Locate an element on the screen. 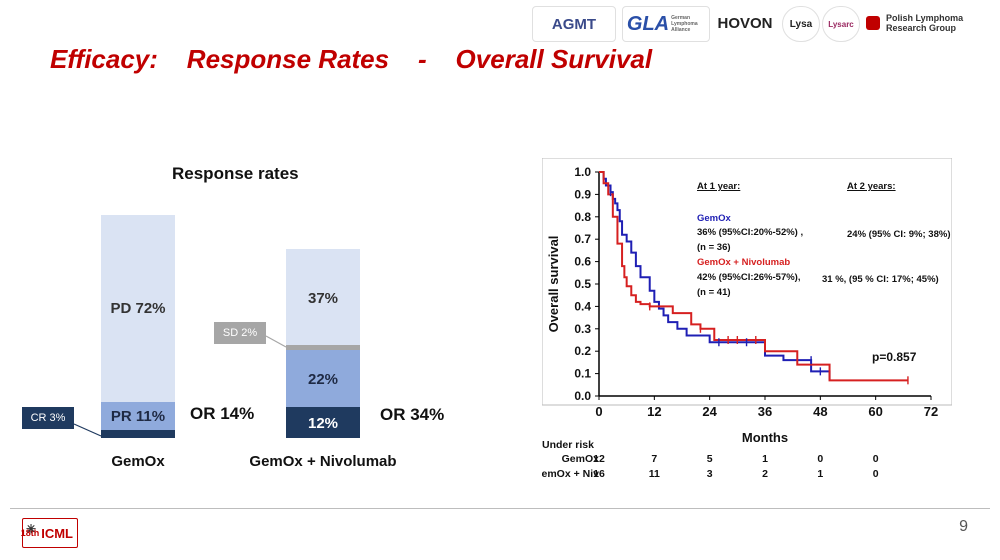  km-gemox-name: GemOx is located at coordinates (714, 218).